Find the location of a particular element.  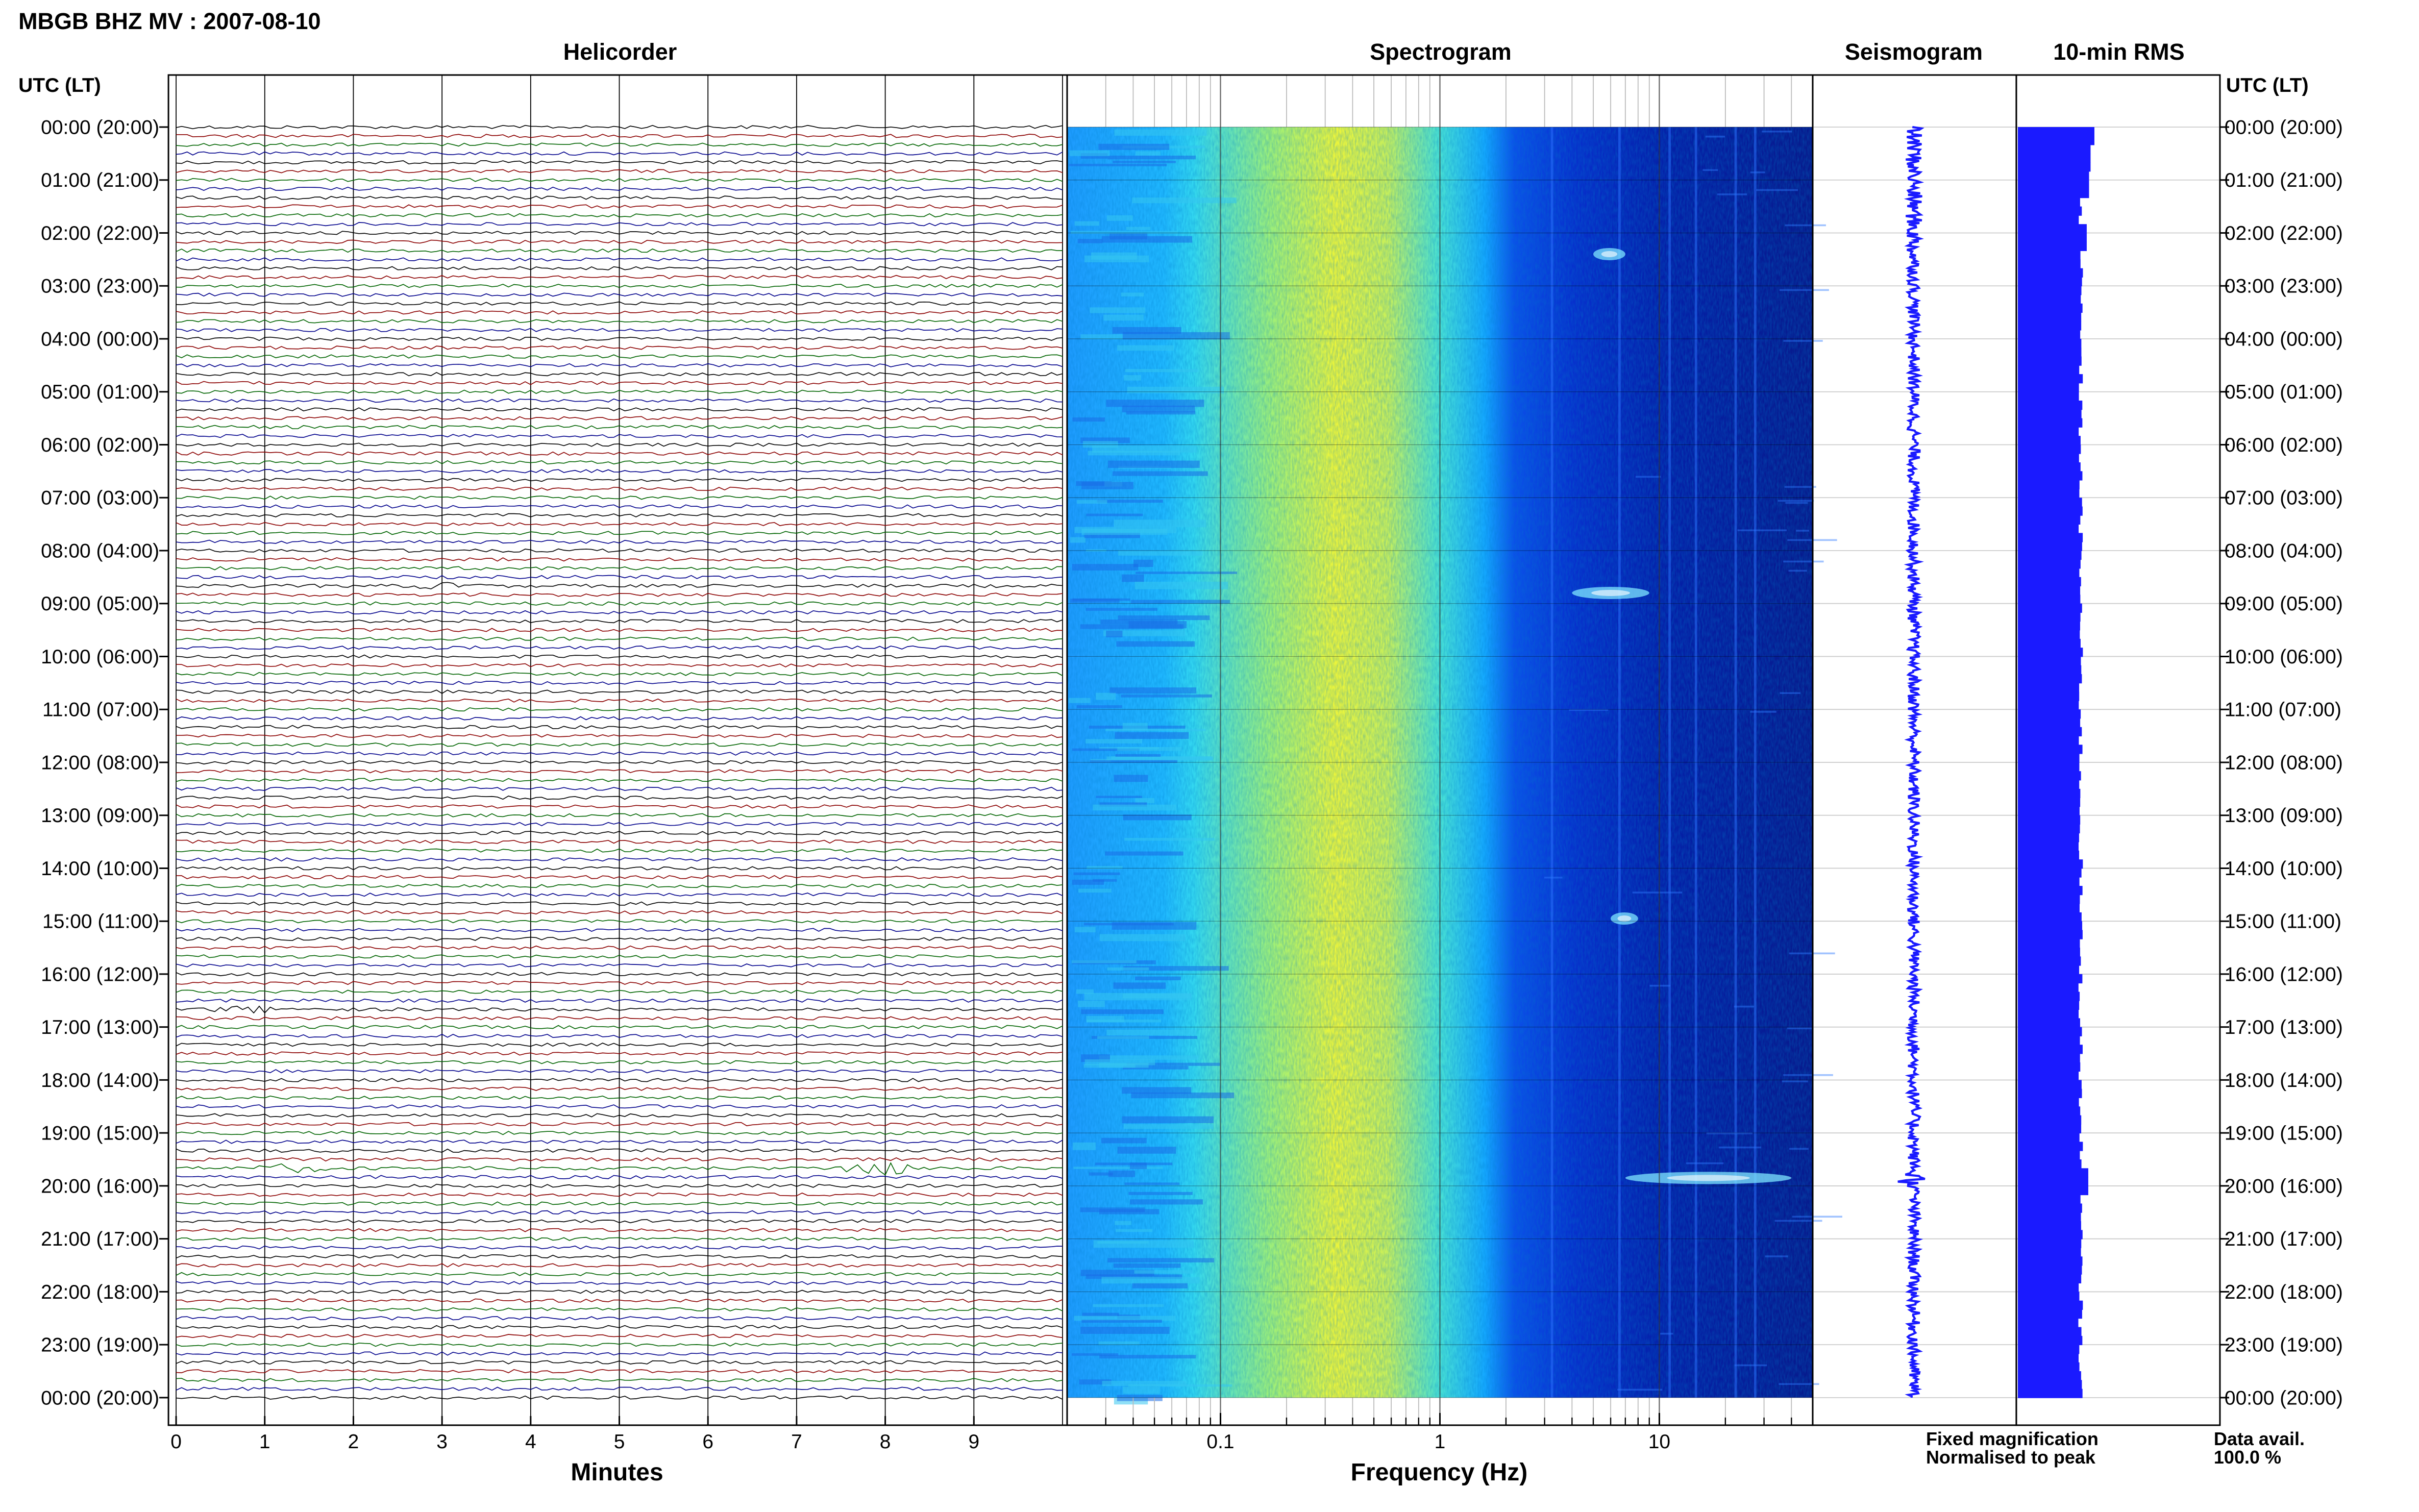

time-tick-label: 15:00 (11:00) is located at coordinates (2283, 922).